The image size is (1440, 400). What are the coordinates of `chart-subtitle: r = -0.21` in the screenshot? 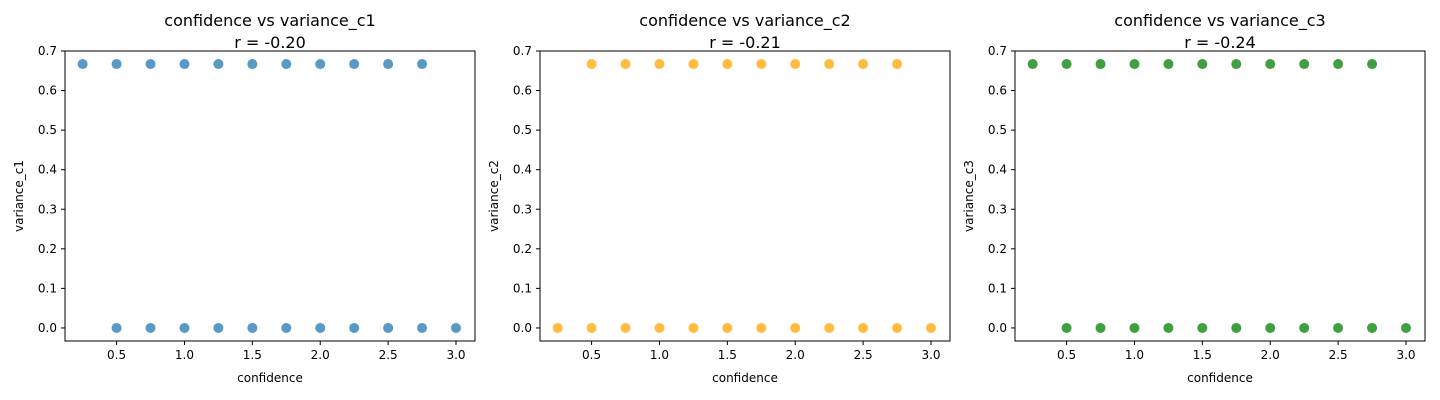 It's located at (745, 42).